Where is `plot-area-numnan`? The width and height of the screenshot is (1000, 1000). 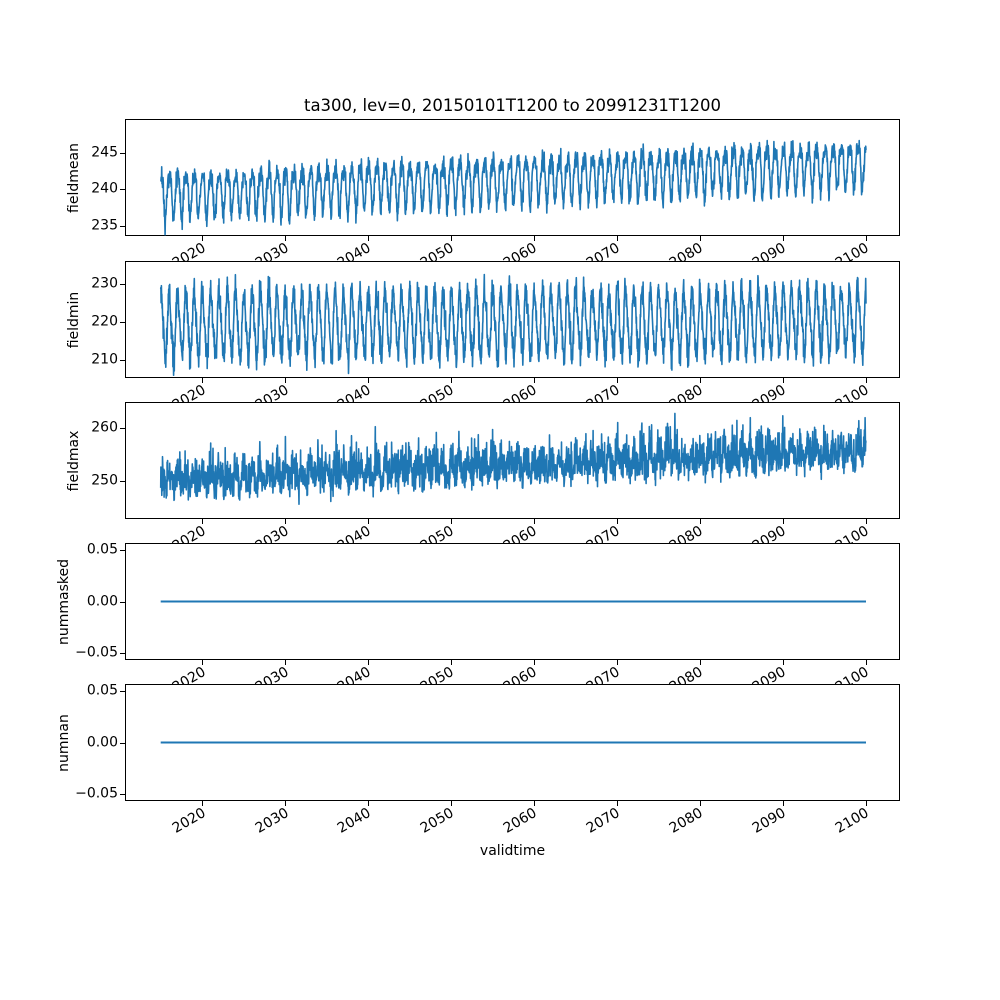
plot-area-numnan is located at coordinates (512, 742).